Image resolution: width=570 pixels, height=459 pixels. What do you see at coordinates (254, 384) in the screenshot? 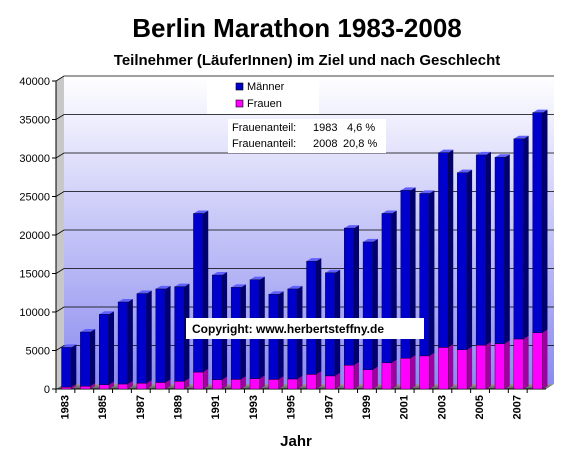
I see `bar-frauen-1993` at bounding box center [254, 384].